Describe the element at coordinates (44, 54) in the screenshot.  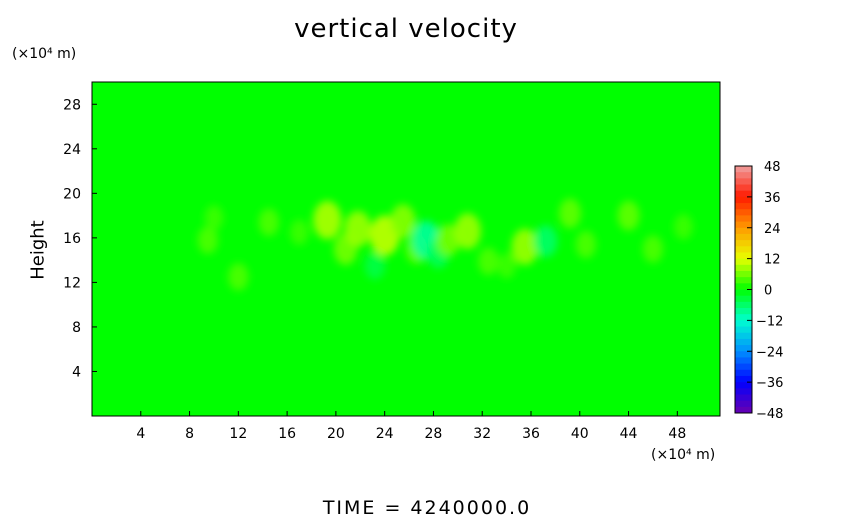
I see `y-axis-unit: (×10⁴ m)` at that location.